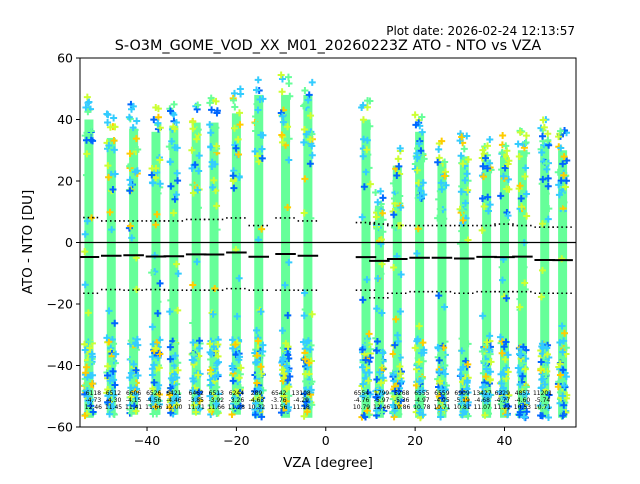 Image resolution: width=640 pixels, height=484 pixels. I want to click on column-stat-sd: 10.79, so click(361, 407).